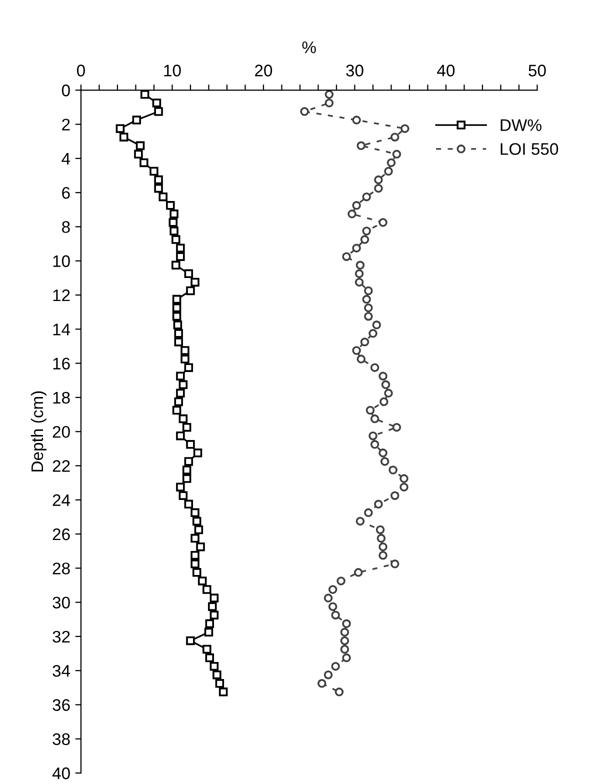  What do you see at coordinates (80, 70) in the screenshot?
I see `x-tick-label: 0` at bounding box center [80, 70].